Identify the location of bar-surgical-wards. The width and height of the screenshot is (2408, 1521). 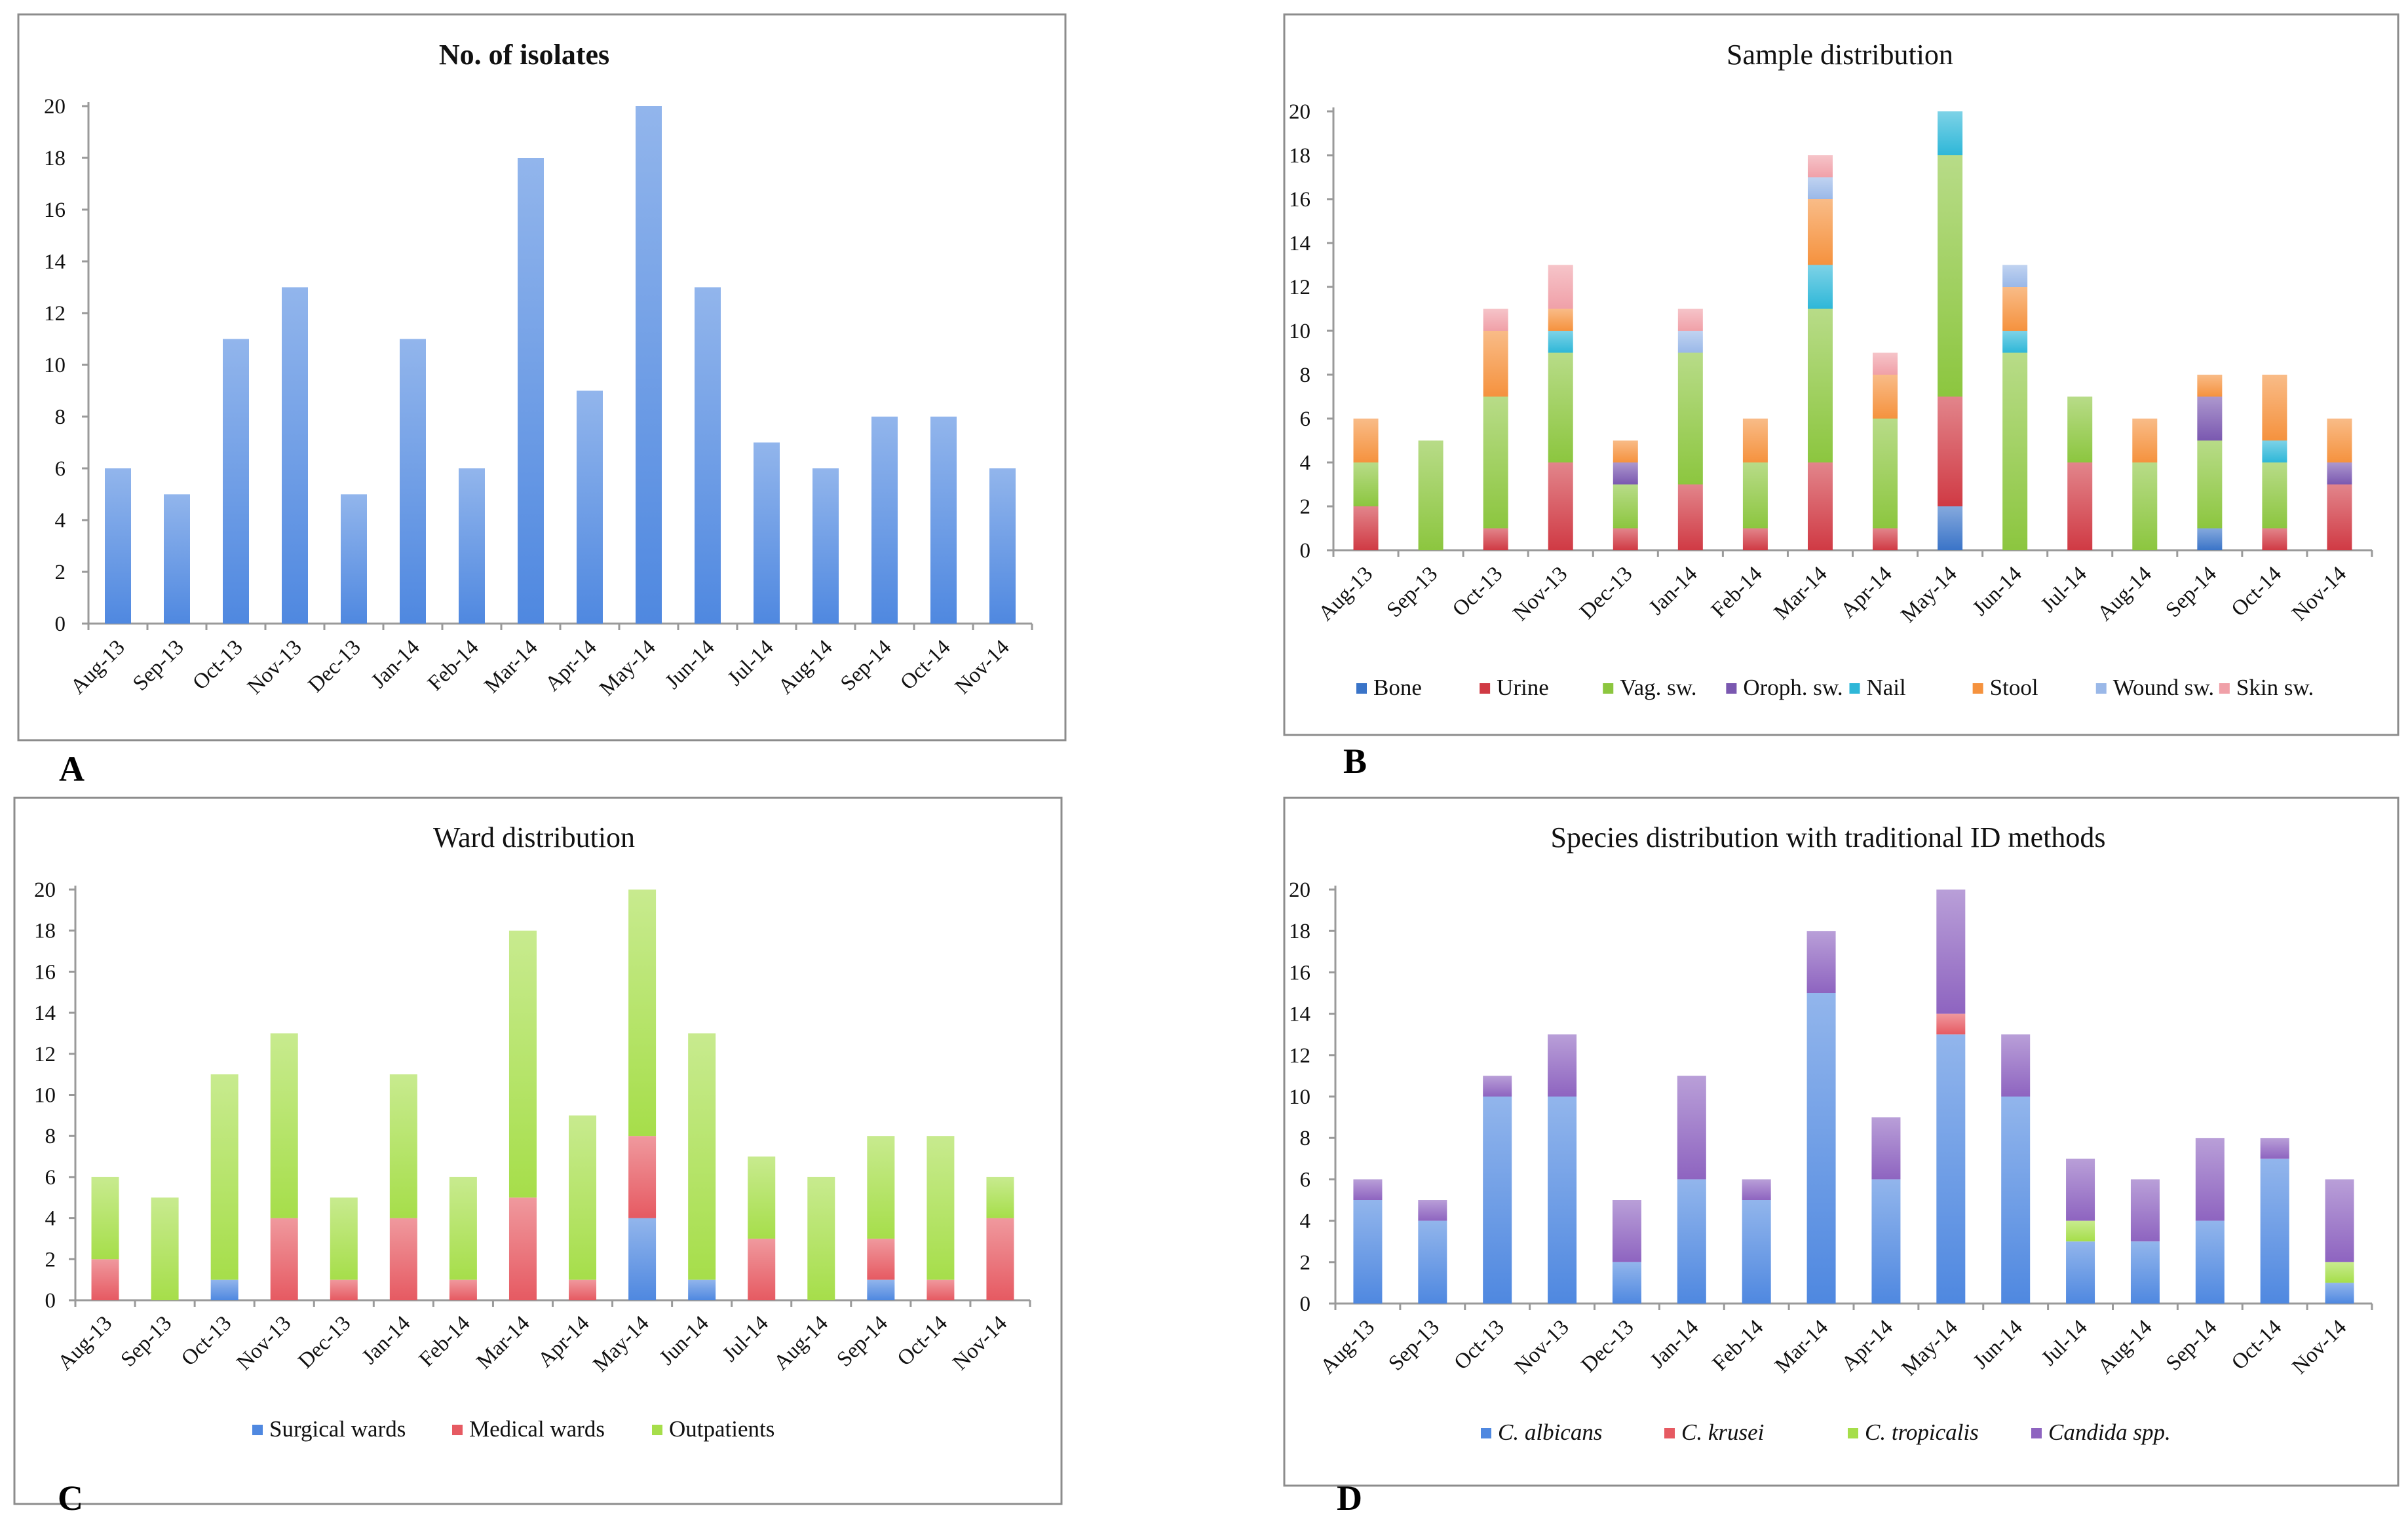
(225, 1289).